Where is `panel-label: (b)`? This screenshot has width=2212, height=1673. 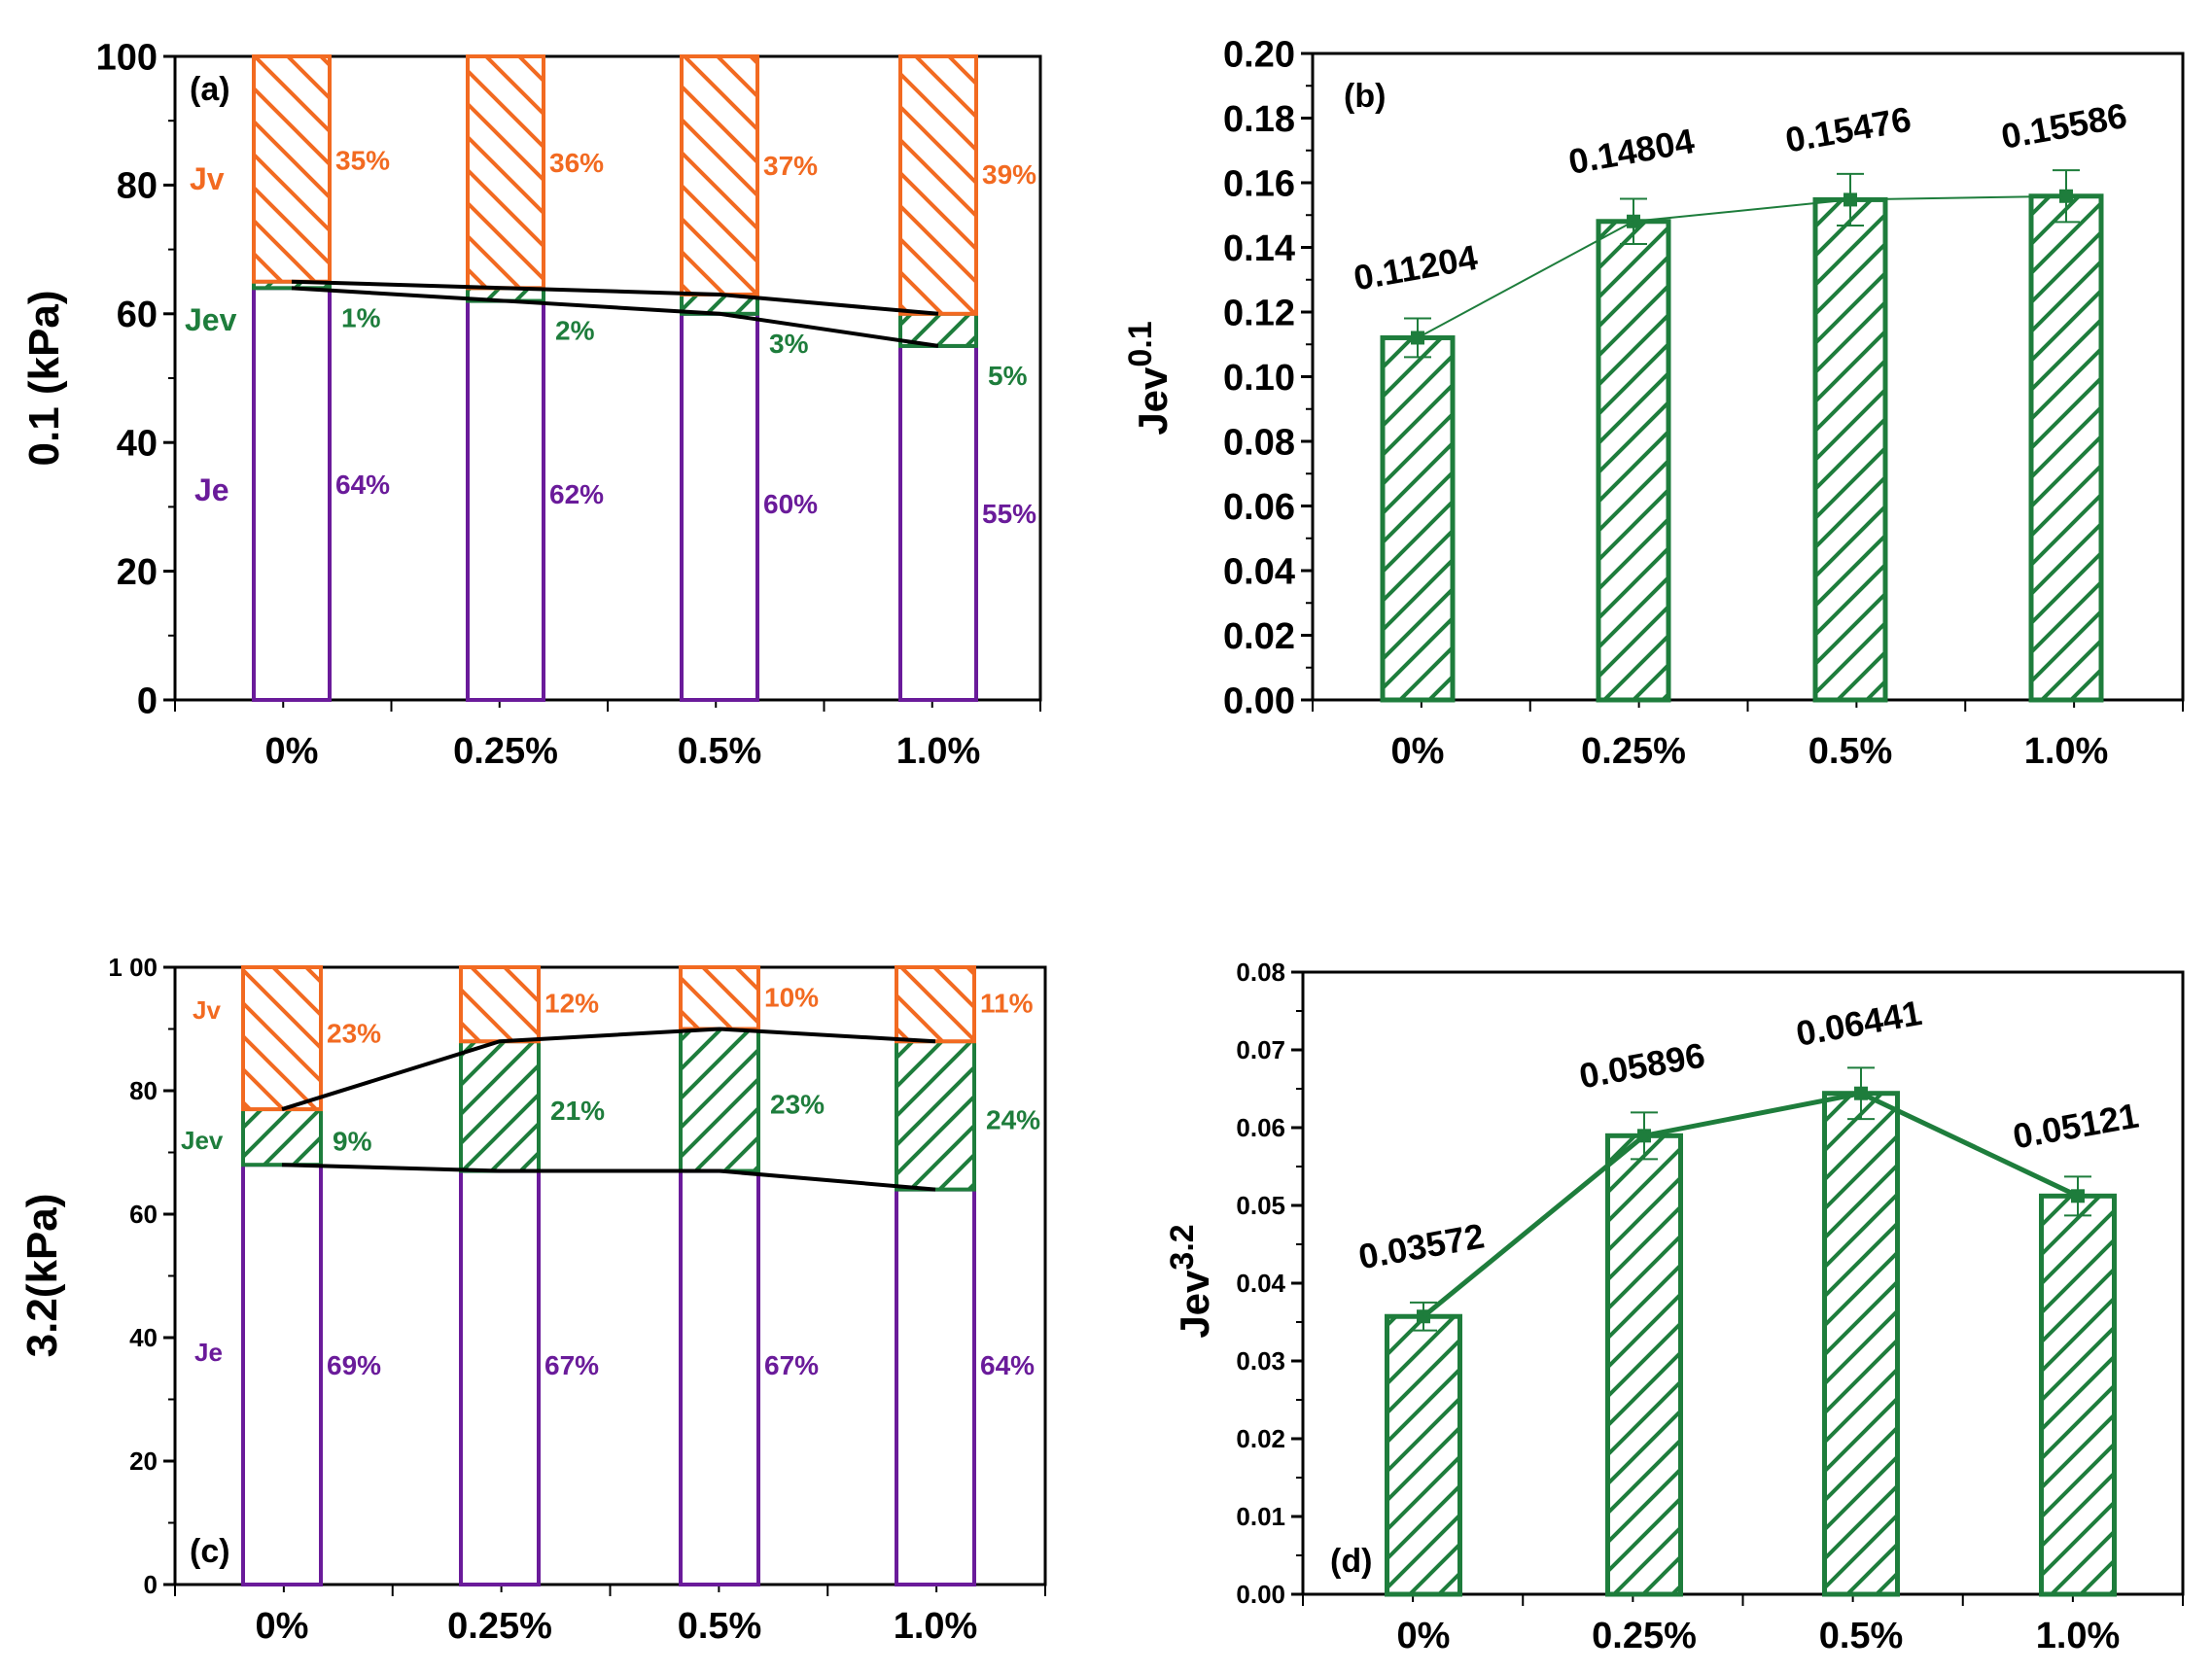 panel-label: (b) is located at coordinates (1365, 96).